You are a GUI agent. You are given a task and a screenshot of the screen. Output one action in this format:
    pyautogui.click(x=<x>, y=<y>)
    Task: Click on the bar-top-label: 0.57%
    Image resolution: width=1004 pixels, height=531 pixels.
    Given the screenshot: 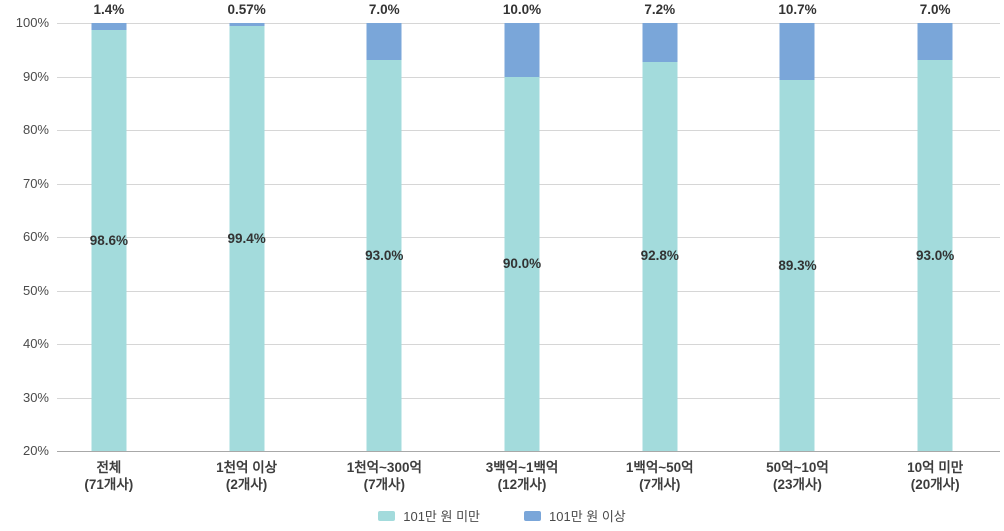 What is the action you would take?
    pyautogui.click(x=246, y=9)
    